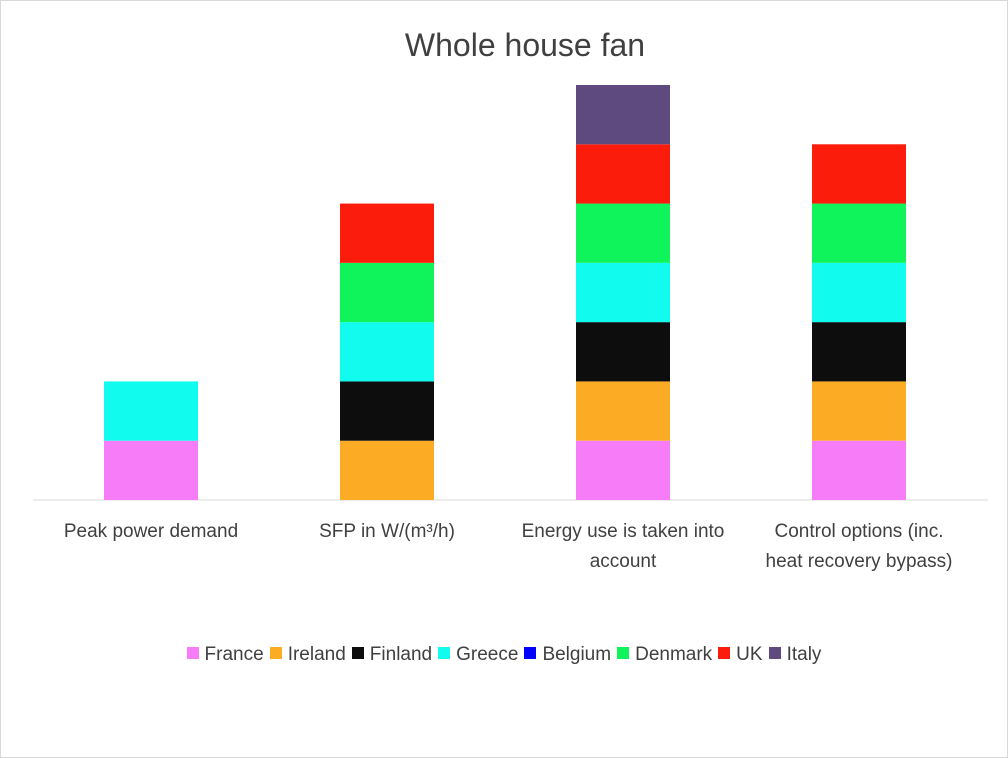  I want to click on legend-item-uk: UK, so click(740, 655).